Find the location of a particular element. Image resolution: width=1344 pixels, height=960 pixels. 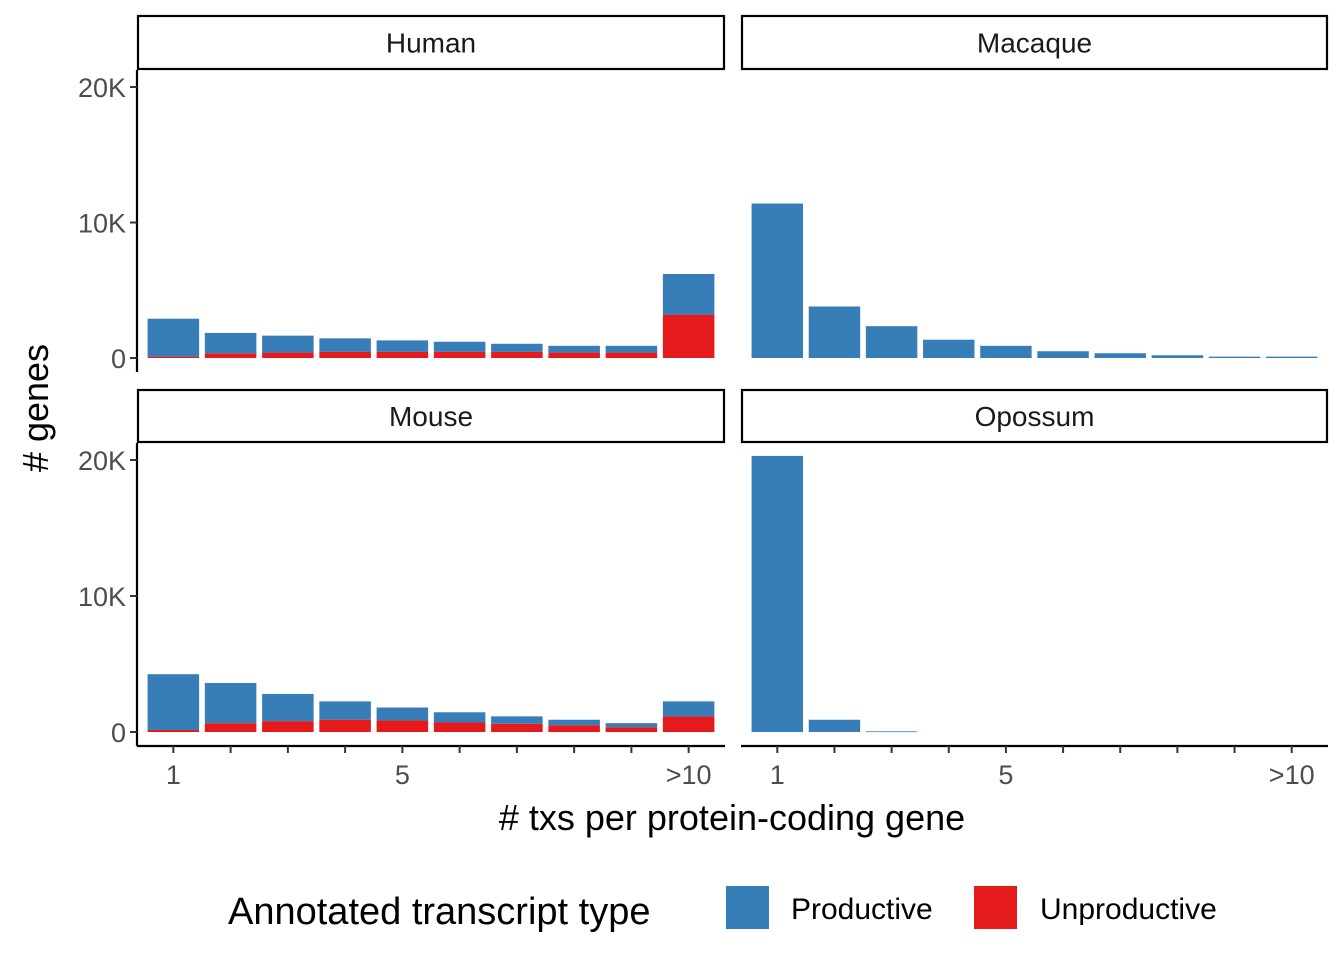

bar-productive-macaque-gt10 is located at coordinates (1291, 357).